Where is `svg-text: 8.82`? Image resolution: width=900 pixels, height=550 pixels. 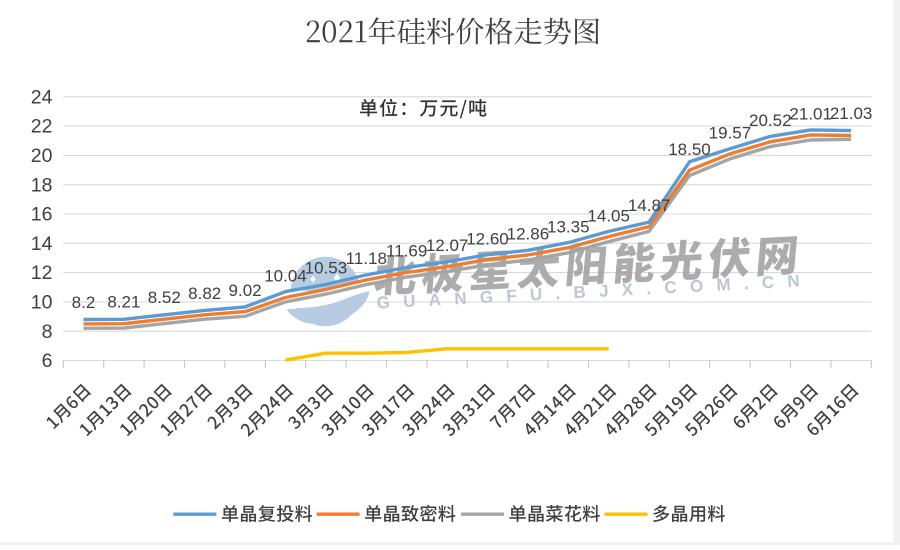 svg-text: 8.82 is located at coordinates (204, 293).